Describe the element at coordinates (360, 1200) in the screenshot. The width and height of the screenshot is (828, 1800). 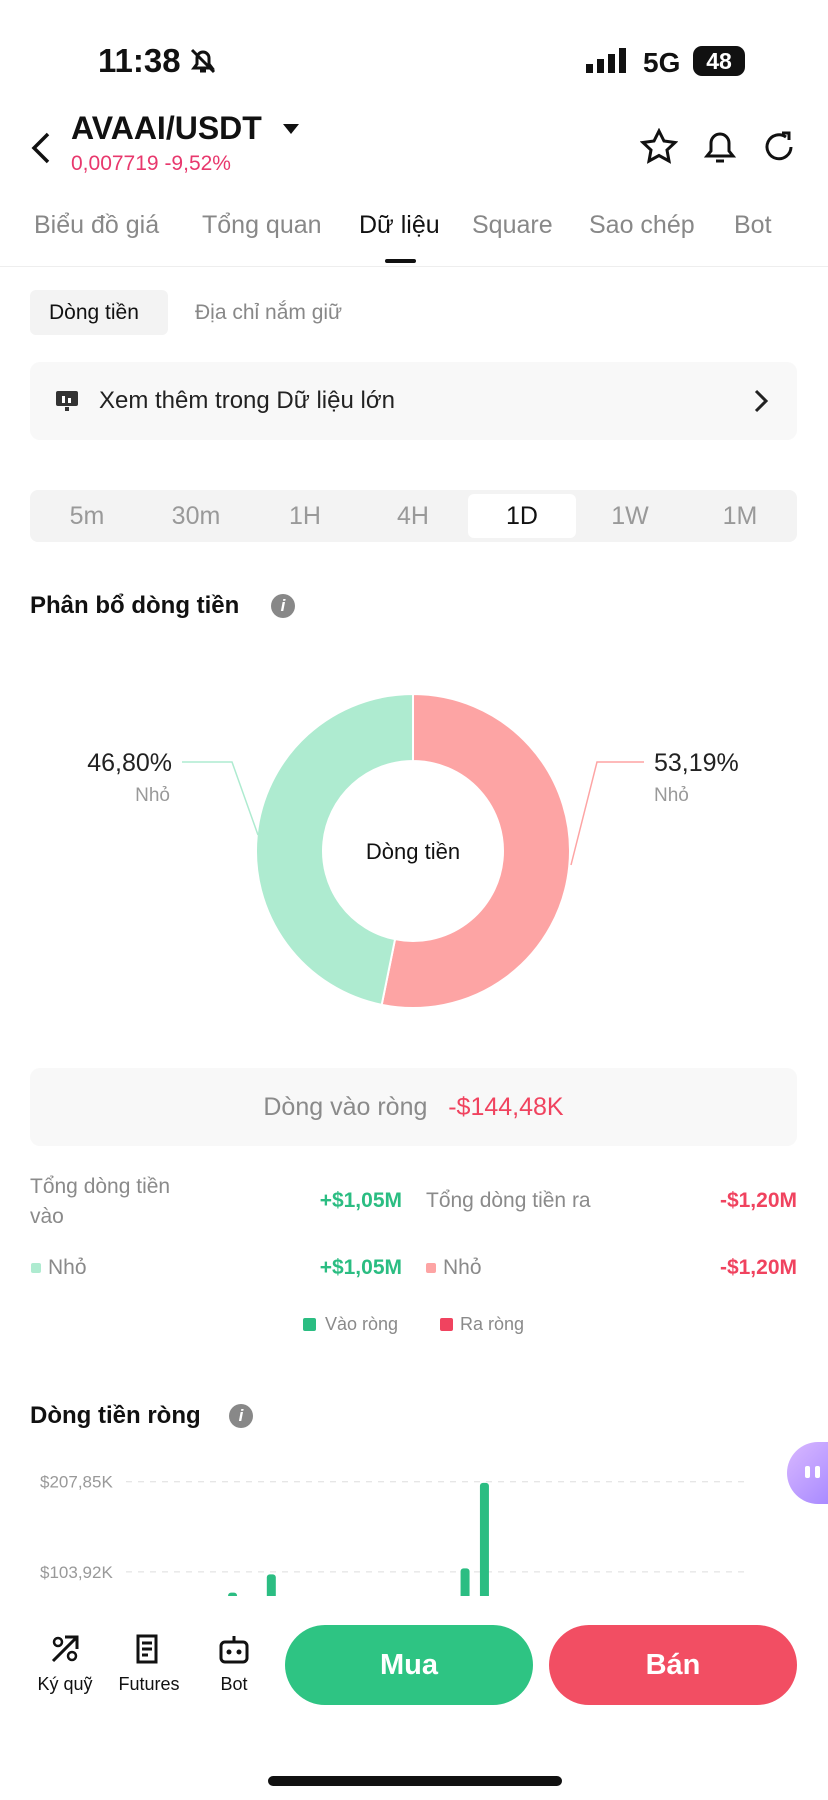
I see `inflow-value: +$1,05M` at that location.